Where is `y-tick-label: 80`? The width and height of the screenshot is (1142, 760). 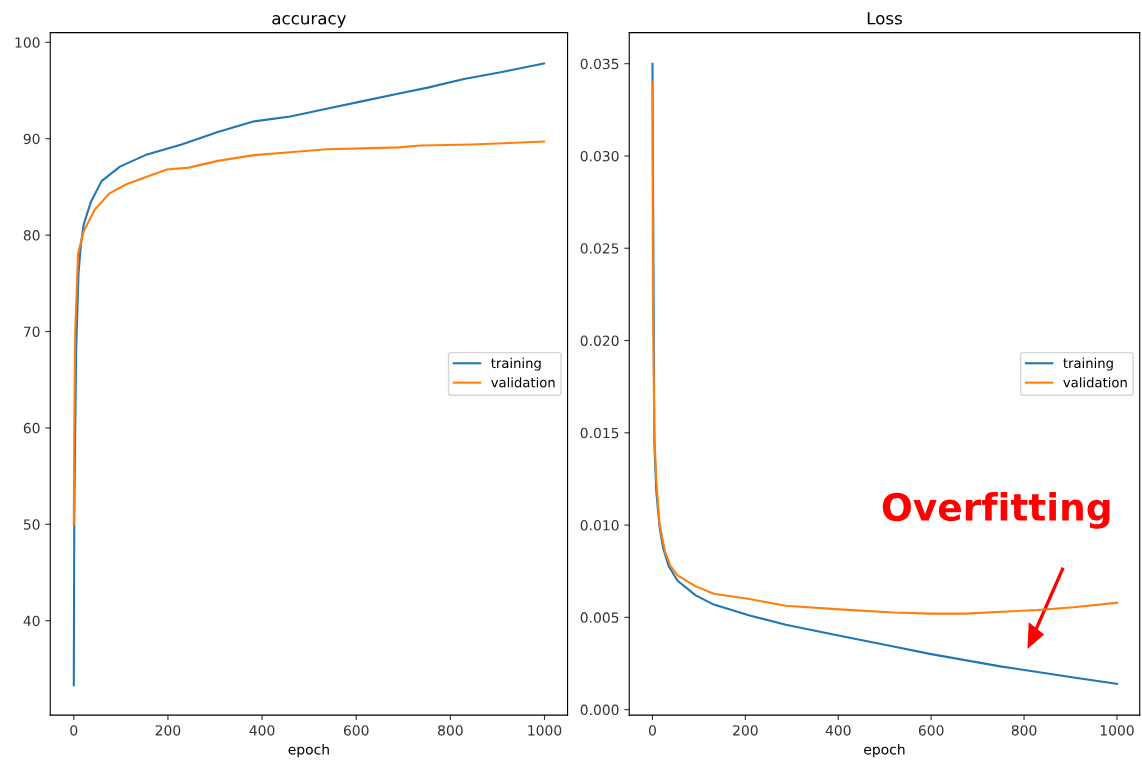 y-tick-label: 80 is located at coordinates (31, 235).